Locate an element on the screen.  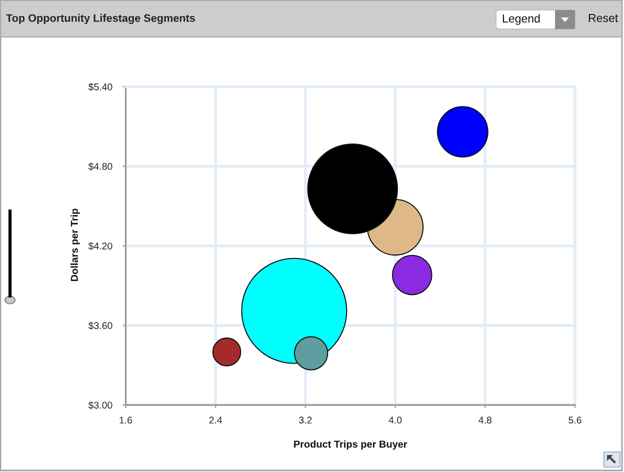
x-tick-label: 4.0 is located at coordinates (395, 420).